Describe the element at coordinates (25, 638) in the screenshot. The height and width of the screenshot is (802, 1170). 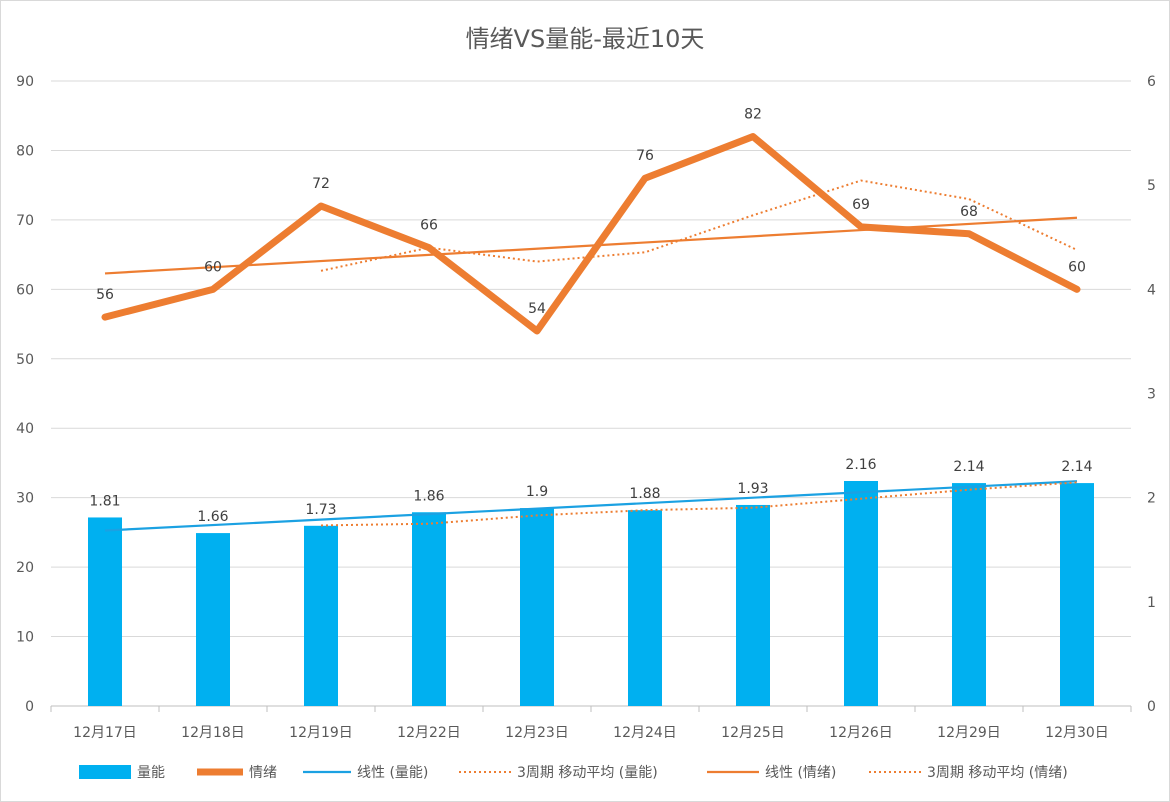
I see `y-left-tick-label: 10` at that location.